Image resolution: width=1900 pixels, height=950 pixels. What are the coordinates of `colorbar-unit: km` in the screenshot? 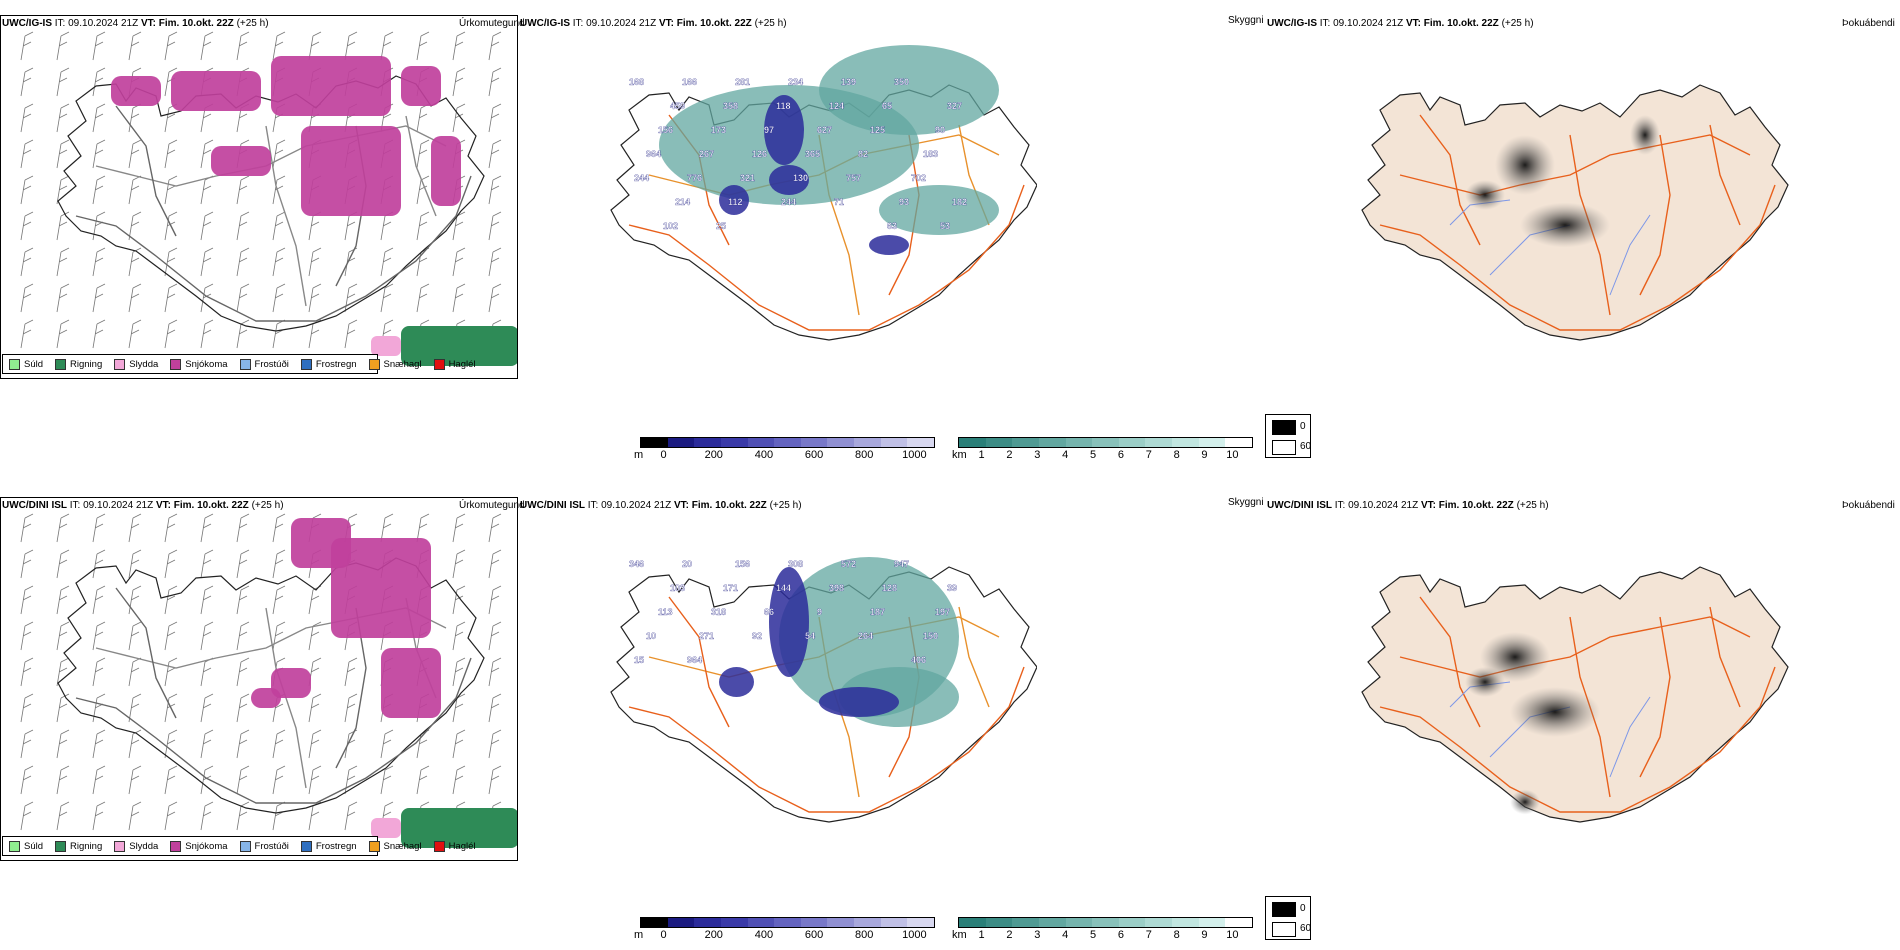 It's located at (959, 935).